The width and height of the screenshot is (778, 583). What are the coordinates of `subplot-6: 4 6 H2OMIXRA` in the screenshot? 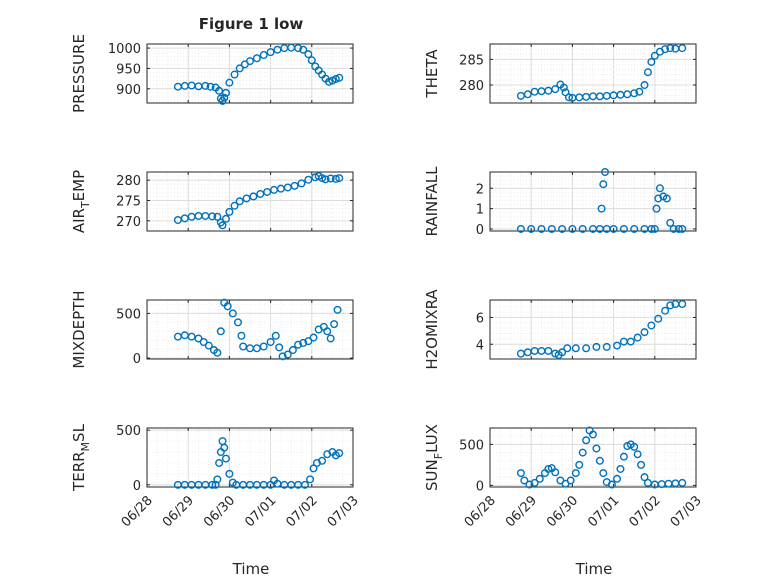 It's located at (560, 329).